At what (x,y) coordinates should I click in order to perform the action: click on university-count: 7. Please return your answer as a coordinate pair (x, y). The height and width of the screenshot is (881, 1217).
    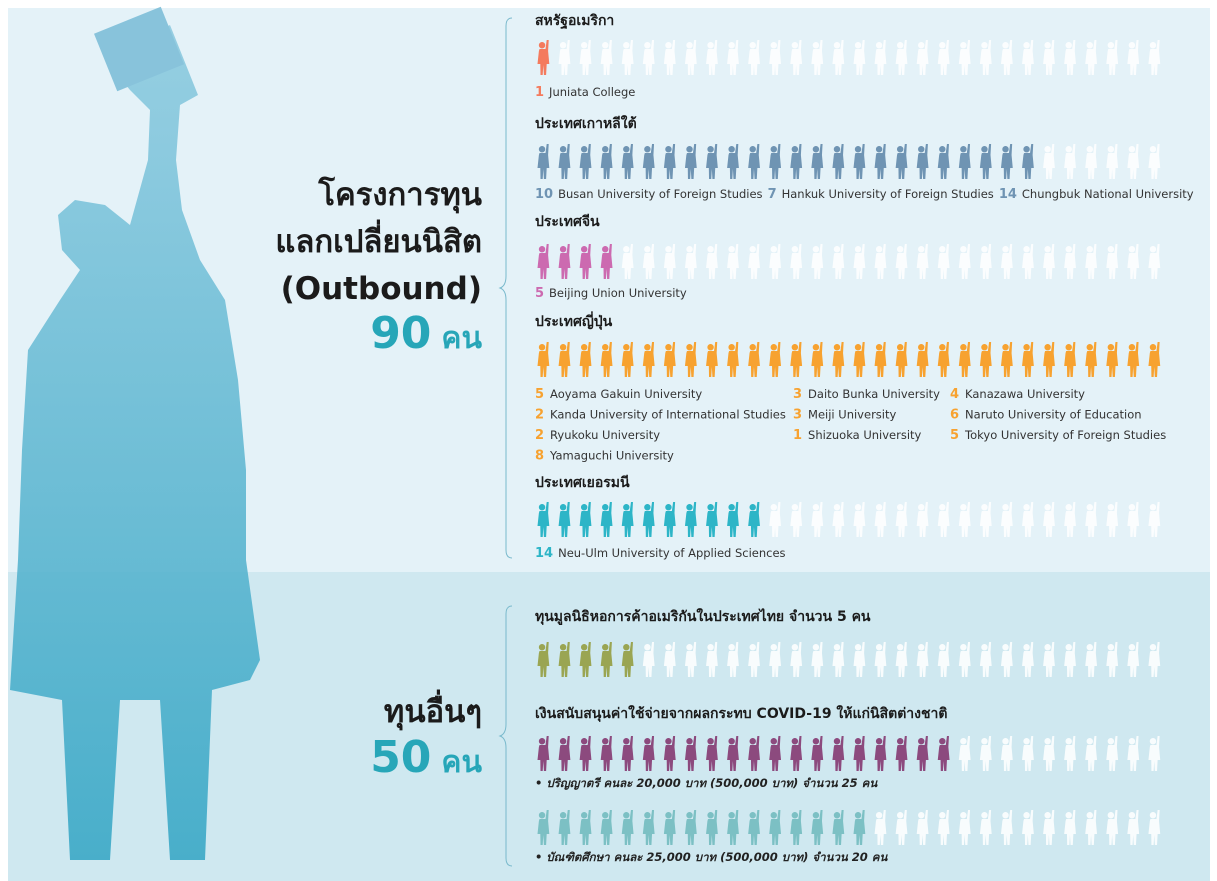
    Looking at the image, I should click on (772, 194).